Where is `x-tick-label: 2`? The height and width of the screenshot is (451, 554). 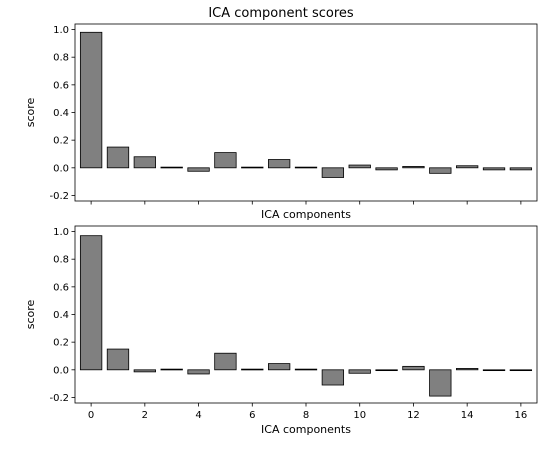 x-tick-label: 2 is located at coordinates (145, 415).